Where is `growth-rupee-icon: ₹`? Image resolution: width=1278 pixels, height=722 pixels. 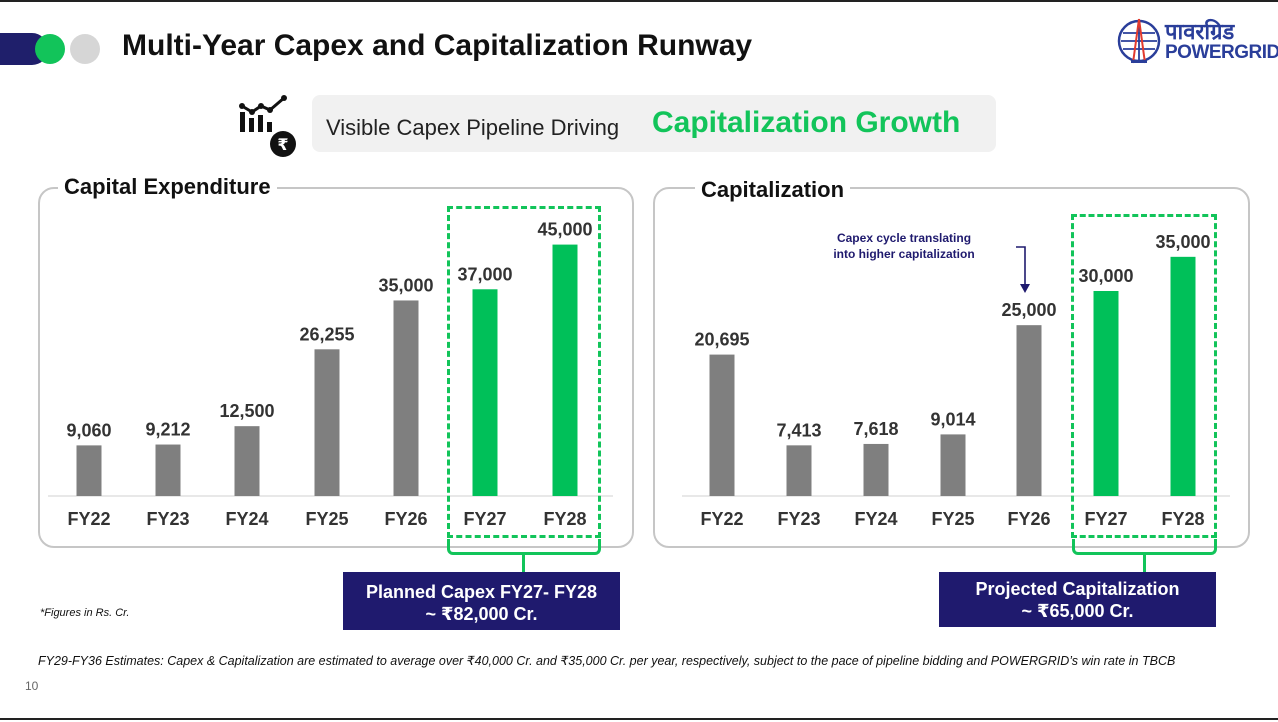
growth-rupee-icon: ₹ is located at coordinates (267, 126).